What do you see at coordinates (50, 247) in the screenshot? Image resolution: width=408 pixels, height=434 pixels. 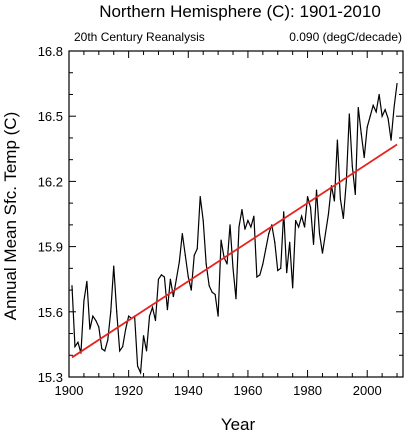 I see `y-tick-label: 15.9` at bounding box center [50, 247].